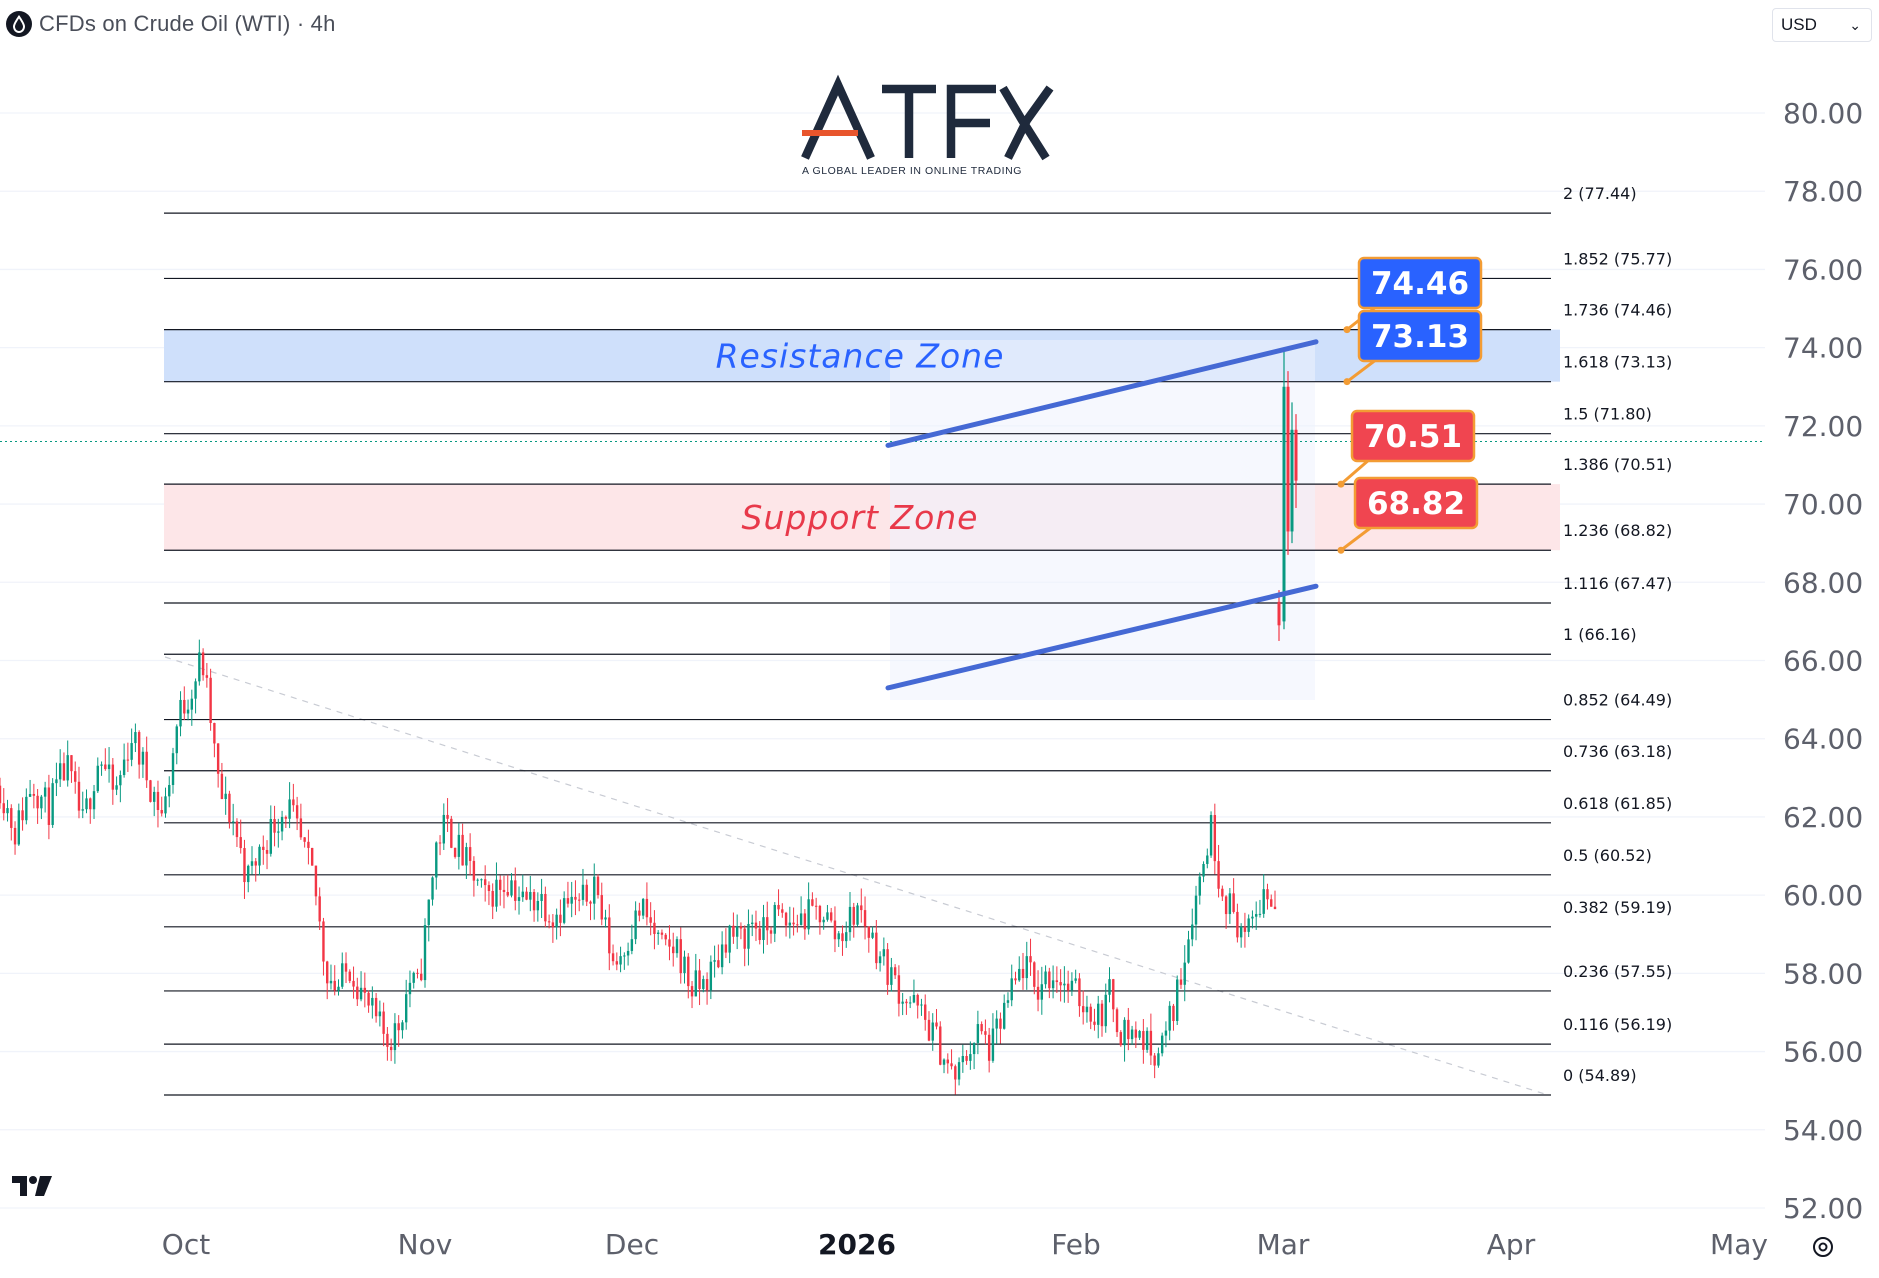  Describe the element at coordinates (1823, 269) in the screenshot. I see `price-tick-label: 76.00` at that location.